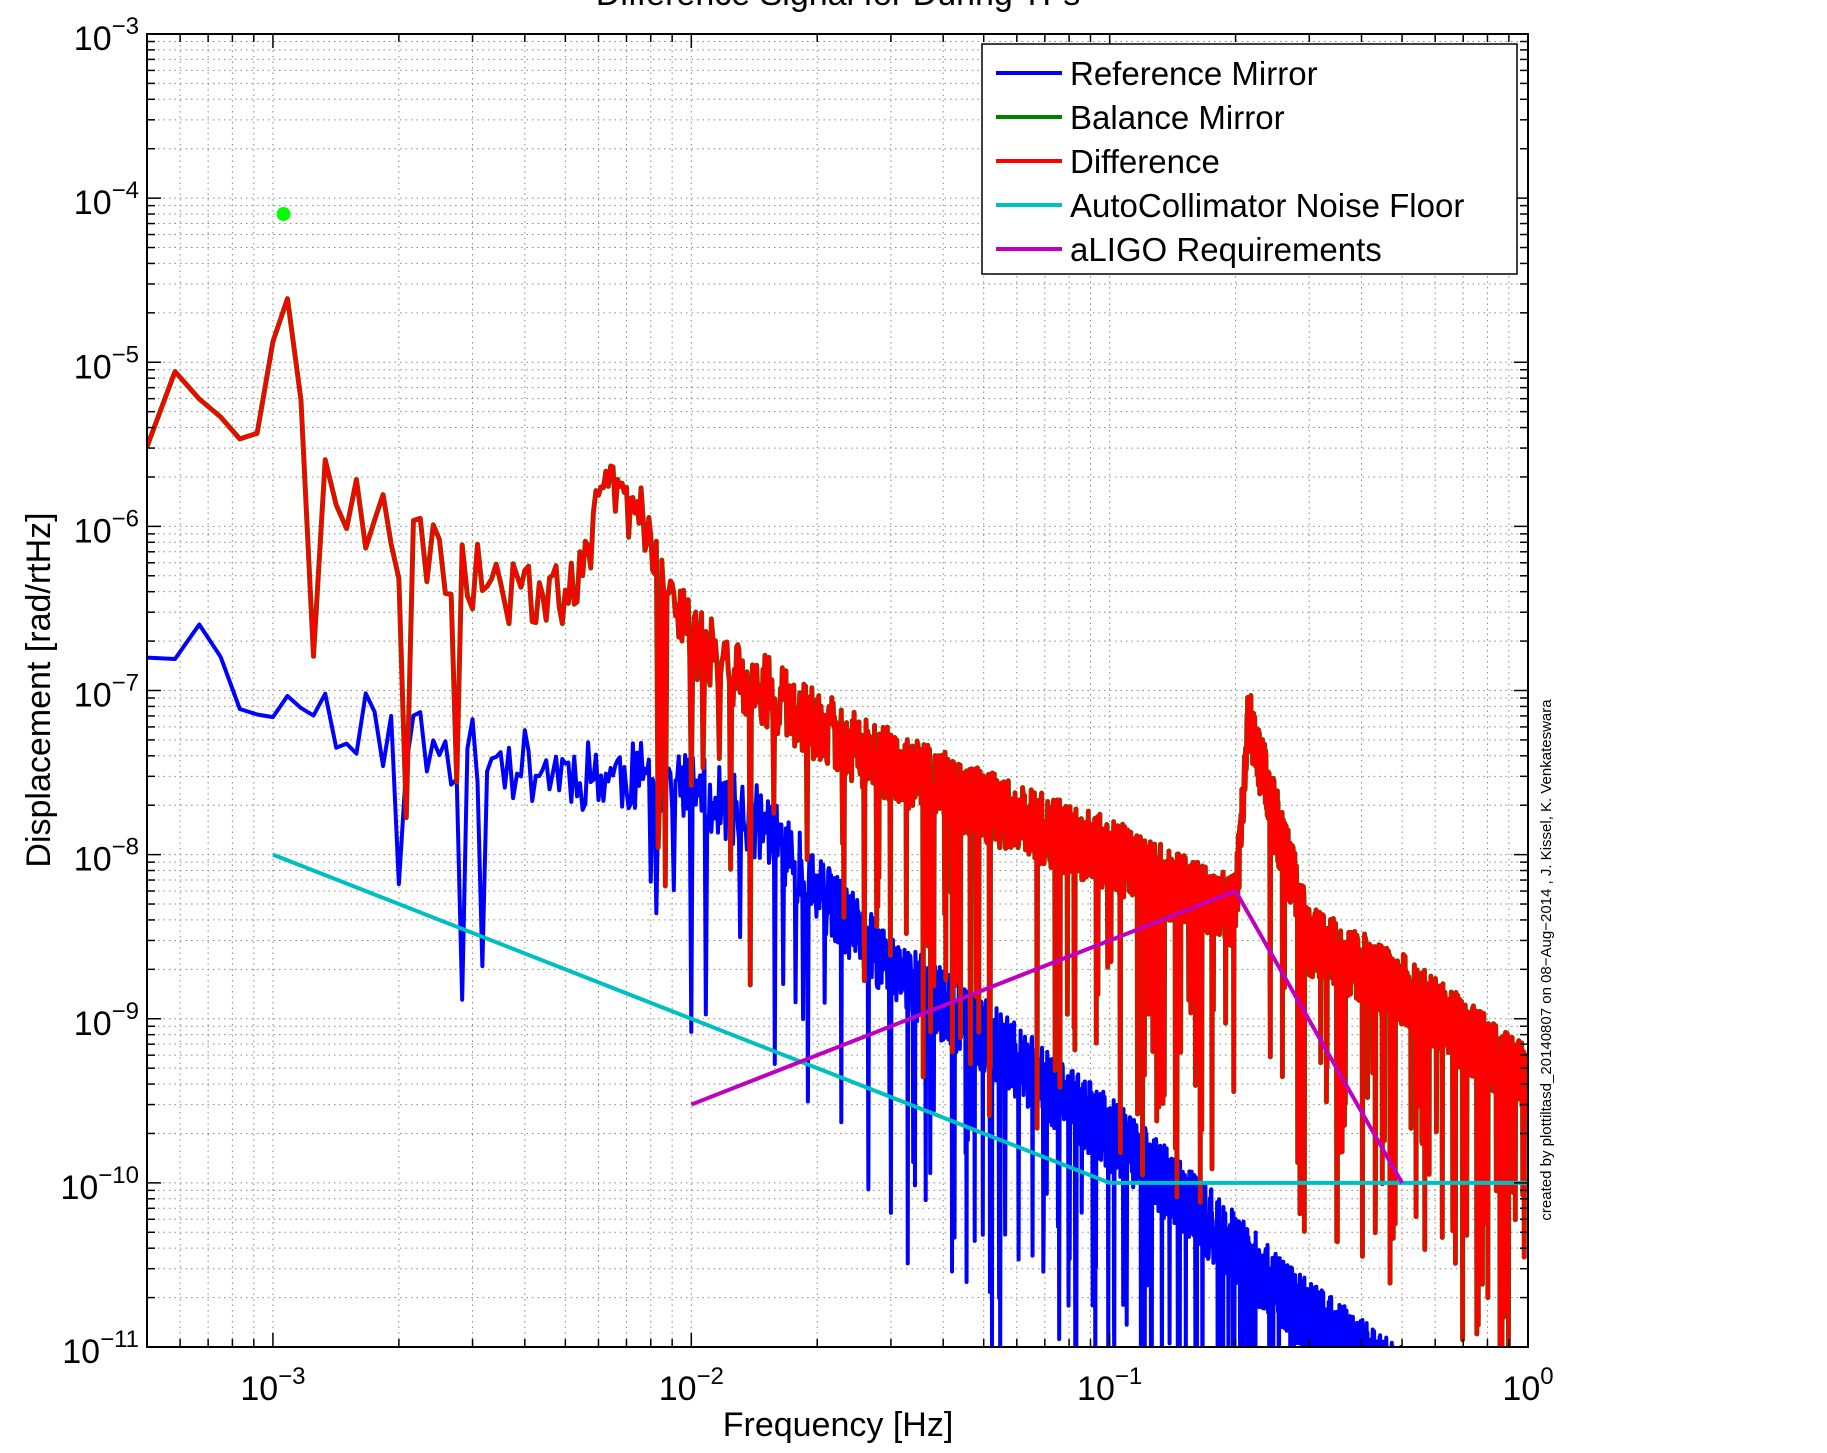  Describe the element at coordinates (106, 1020) in the screenshot. I see `y-tick-label: 10⁻⁹` at that location.